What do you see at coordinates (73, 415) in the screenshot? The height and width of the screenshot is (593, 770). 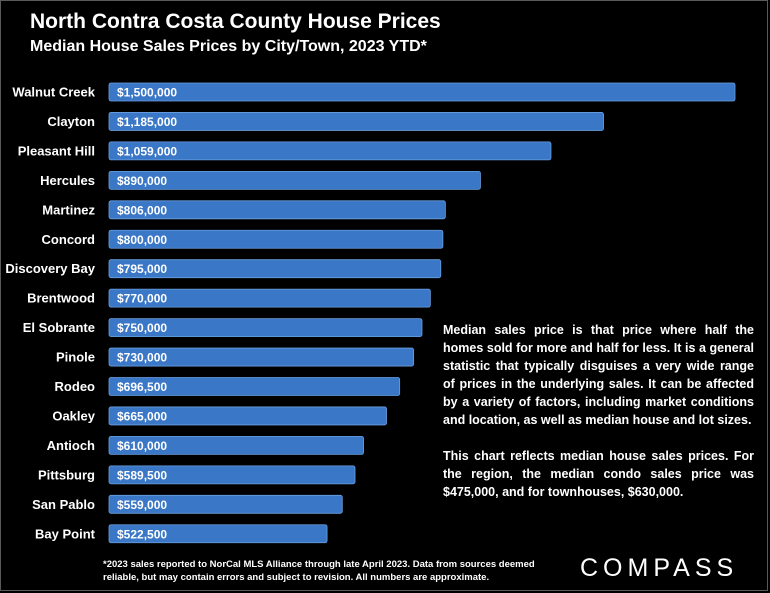 I see `category-label: Oakley` at bounding box center [73, 415].